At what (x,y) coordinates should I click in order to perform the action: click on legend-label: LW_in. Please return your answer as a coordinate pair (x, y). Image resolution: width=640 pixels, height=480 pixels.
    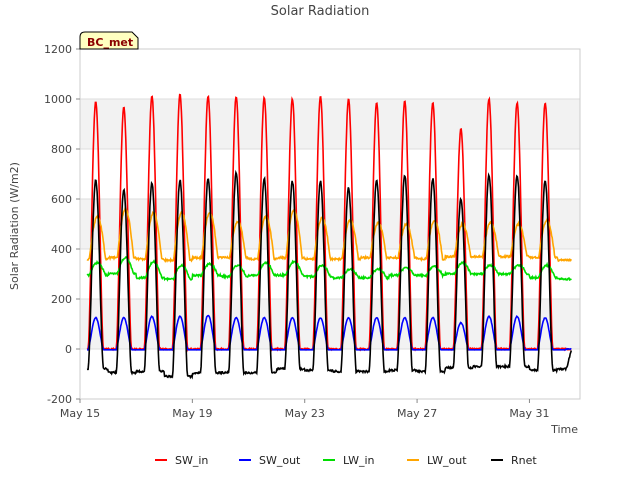
    Looking at the image, I should click on (359, 460).